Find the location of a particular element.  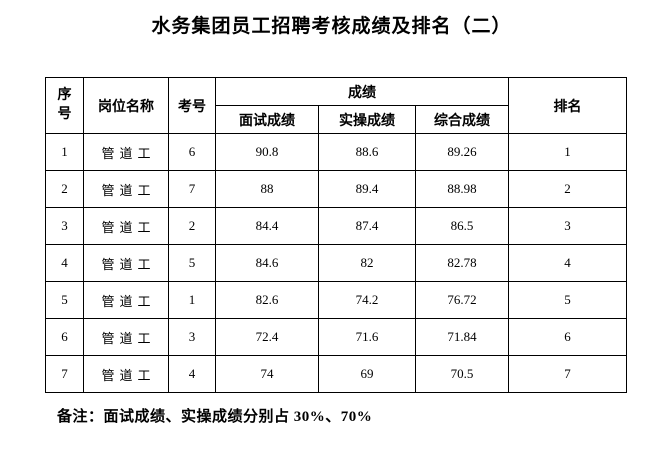

cell-composite-score: 70.5 is located at coordinates (462, 374).